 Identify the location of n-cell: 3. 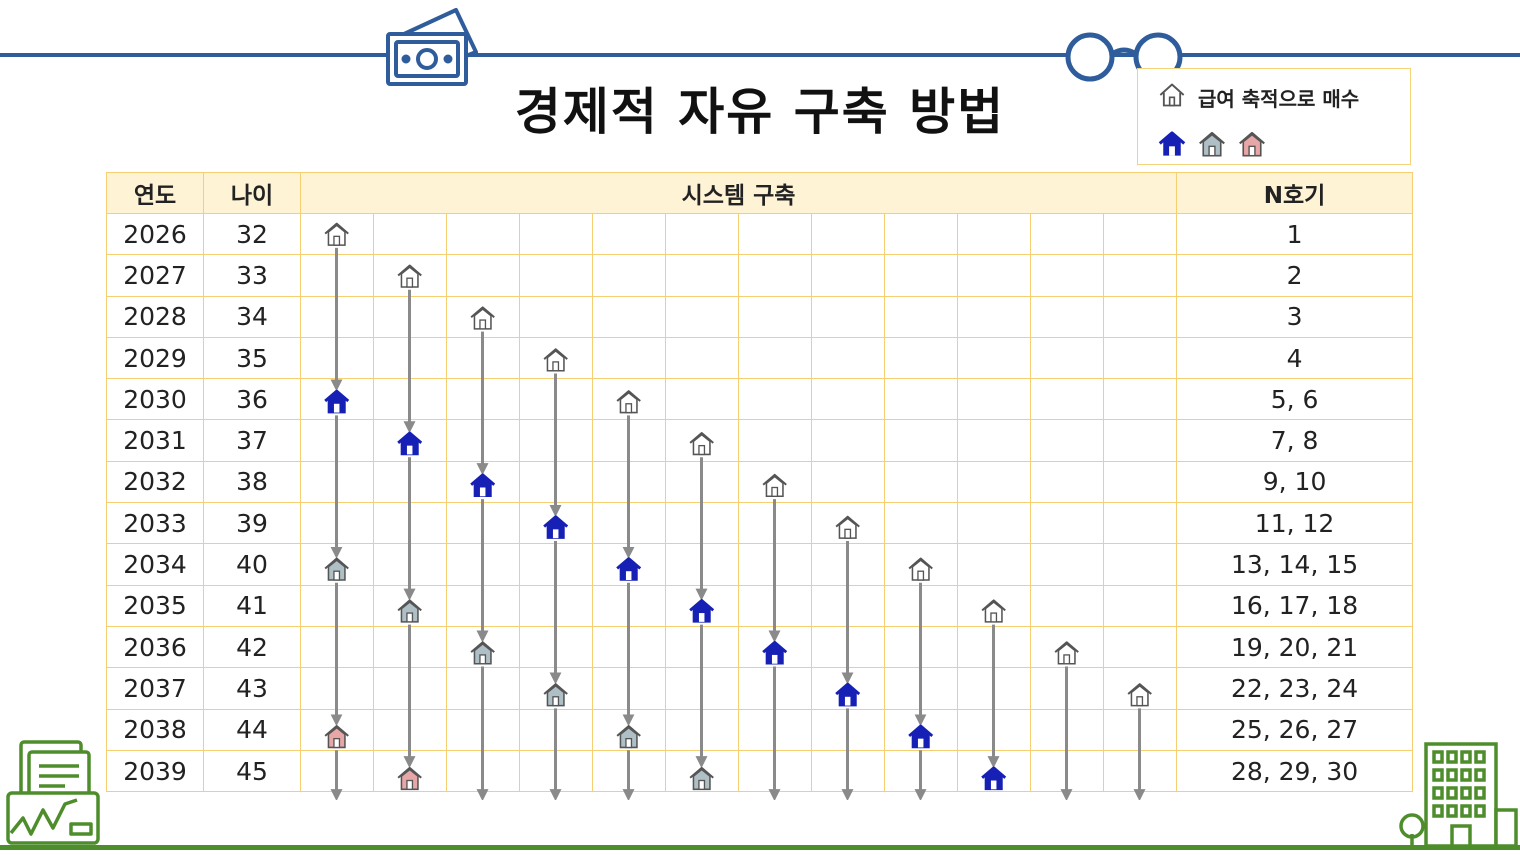
(1295, 316).